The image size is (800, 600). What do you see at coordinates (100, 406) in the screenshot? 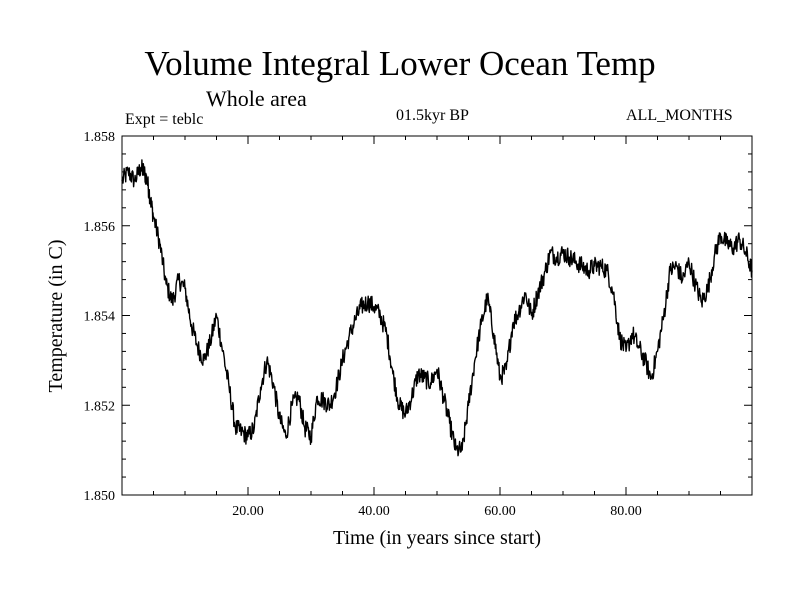
I see `y-tick-label: 1.852` at bounding box center [100, 406].